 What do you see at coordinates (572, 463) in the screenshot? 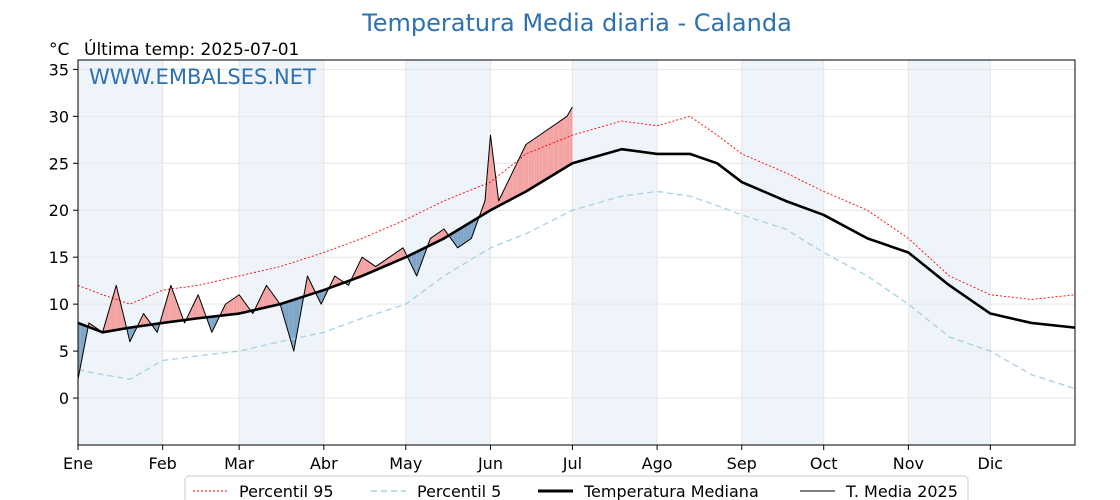
I see `x-tick-label: Jul` at bounding box center [572, 463].